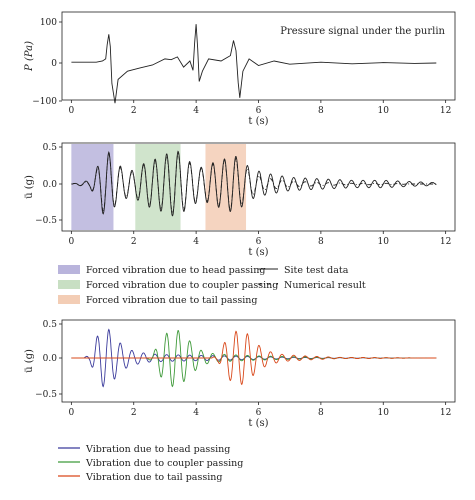  Describe the element at coordinates (48, 23) in the screenshot. I see `y-tick-label: 100` at that location.